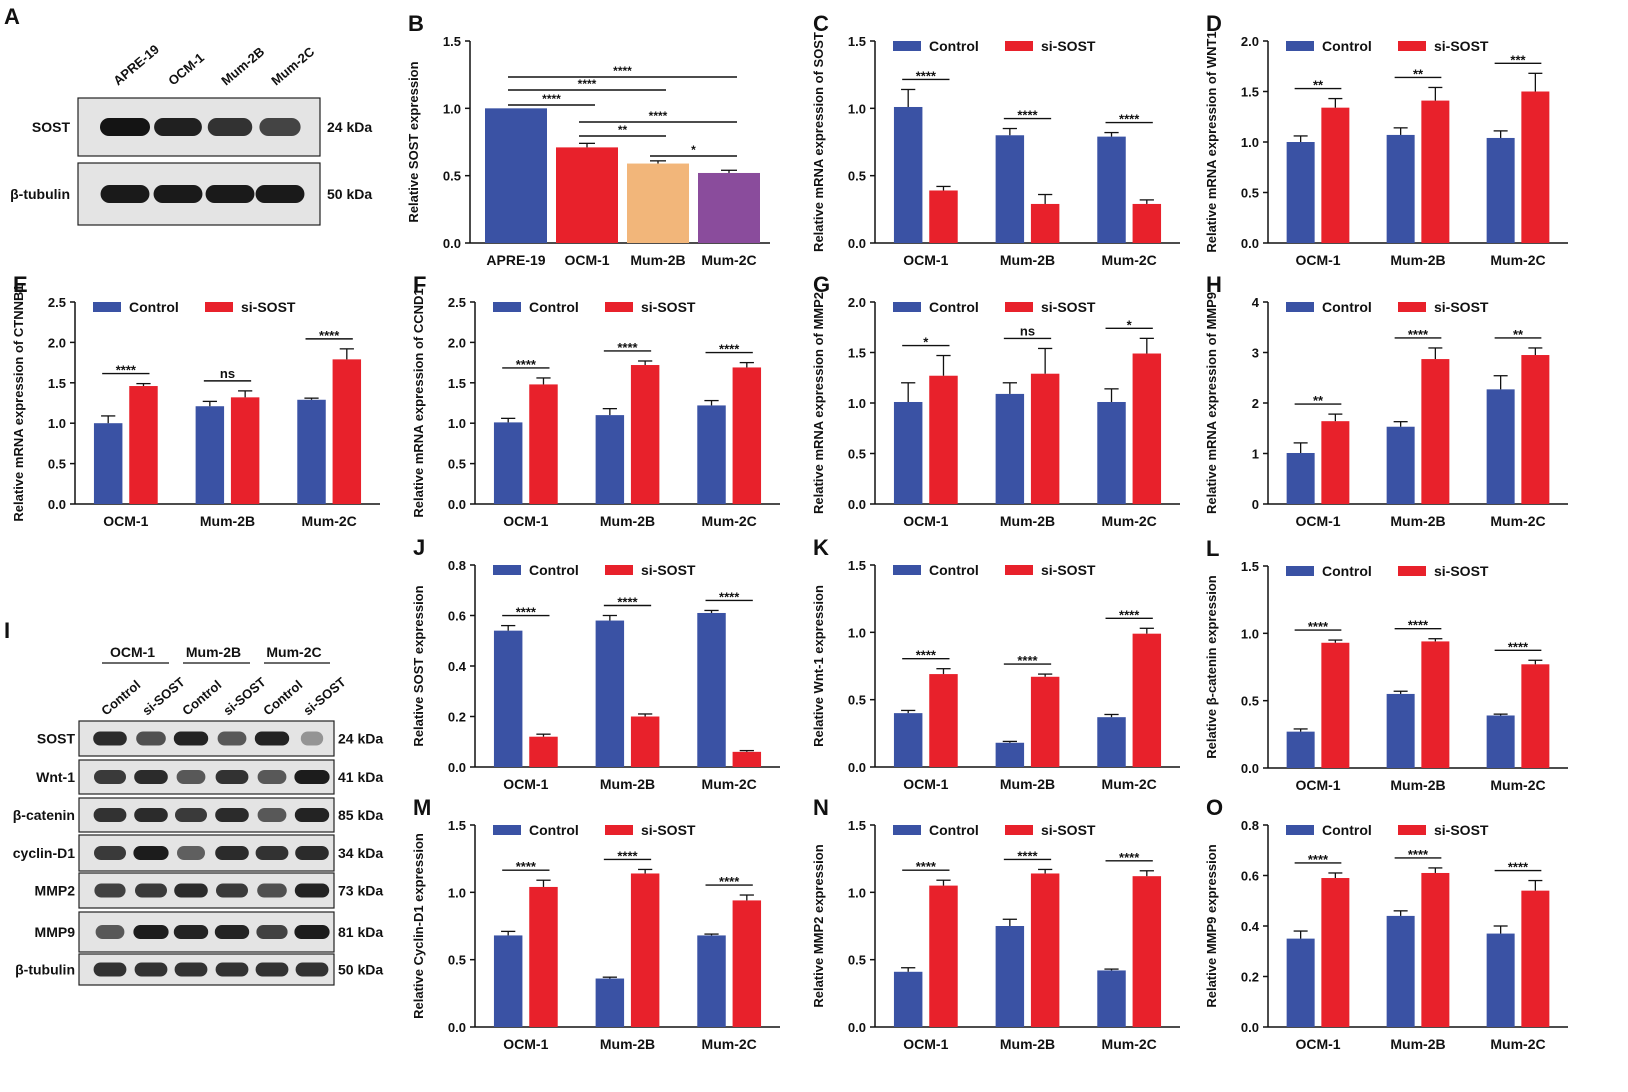  Describe the element at coordinates (57, 302) in the screenshot. I see `y-tick-label: 2.5` at that location.